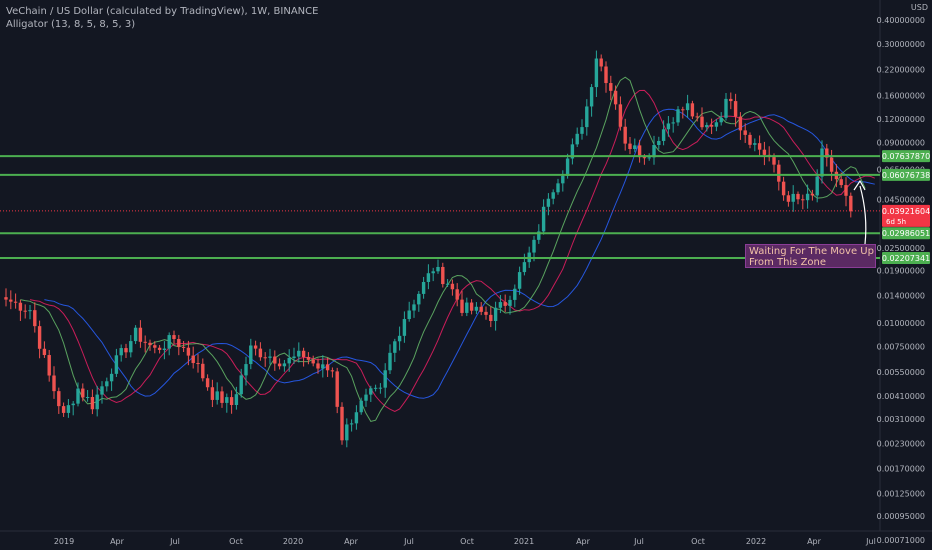 The height and width of the screenshot is (550, 932). I want to click on current-price-tag, so click(906, 215).